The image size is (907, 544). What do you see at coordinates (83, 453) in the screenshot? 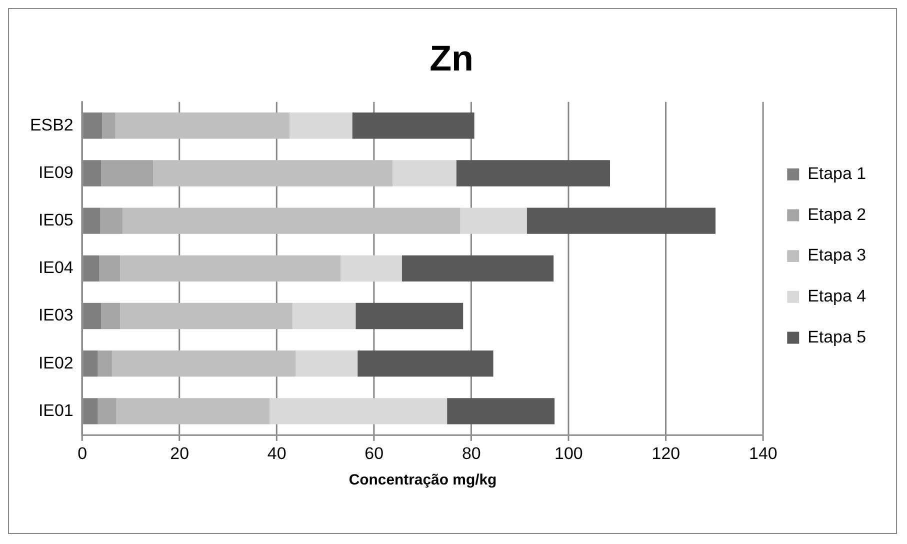
I see `x-tick-label: 0` at bounding box center [83, 453].